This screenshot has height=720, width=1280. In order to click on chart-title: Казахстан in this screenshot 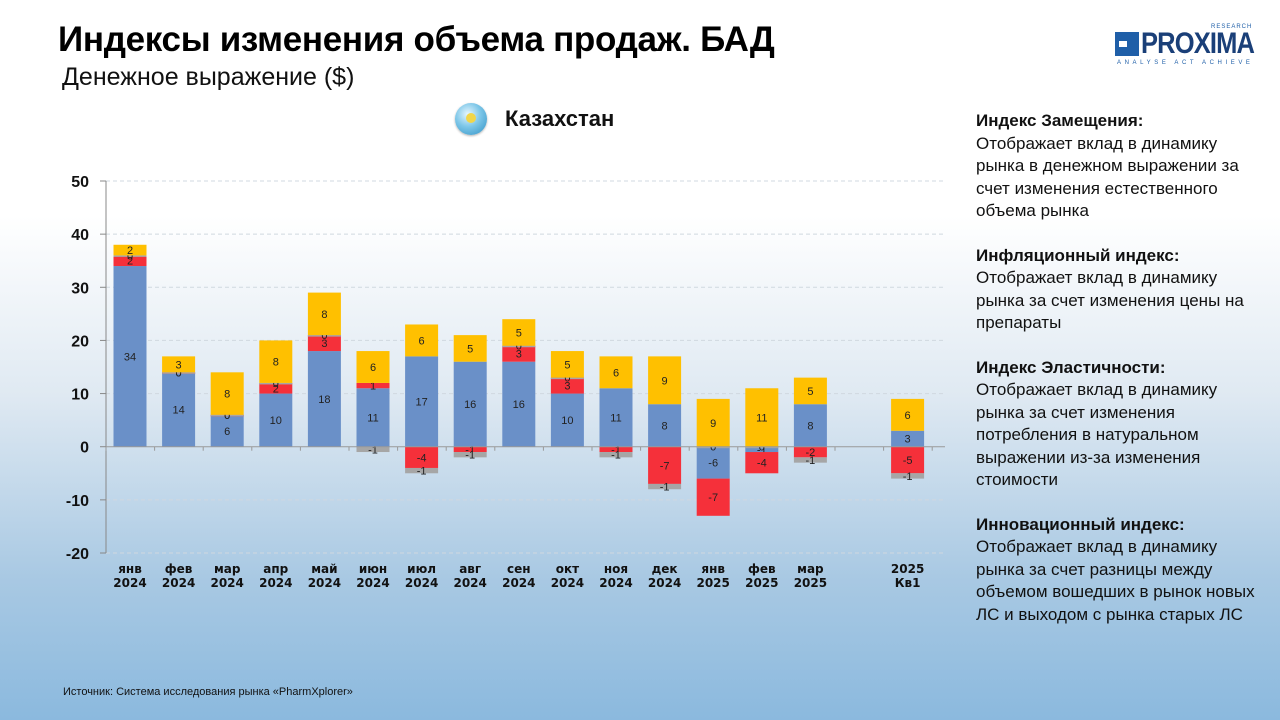, I will do `click(534, 119)`.